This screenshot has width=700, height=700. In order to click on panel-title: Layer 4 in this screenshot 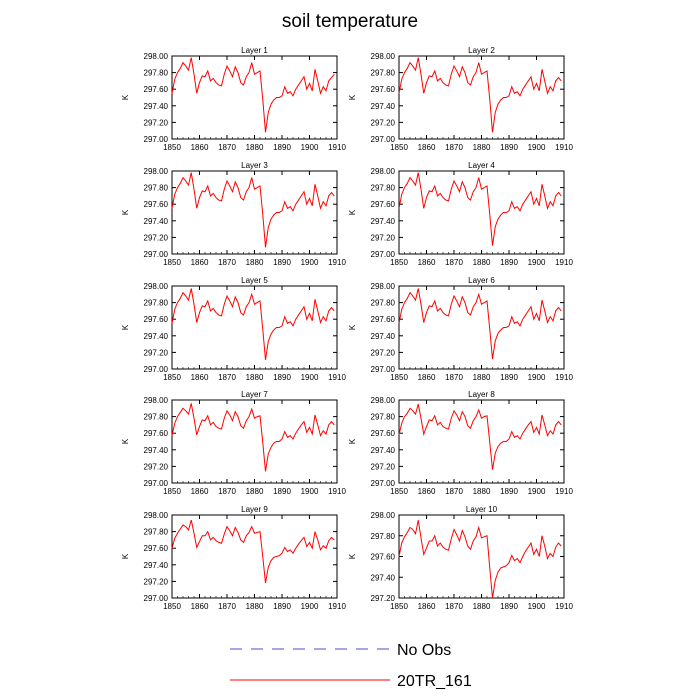, I will do `click(481, 165)`.